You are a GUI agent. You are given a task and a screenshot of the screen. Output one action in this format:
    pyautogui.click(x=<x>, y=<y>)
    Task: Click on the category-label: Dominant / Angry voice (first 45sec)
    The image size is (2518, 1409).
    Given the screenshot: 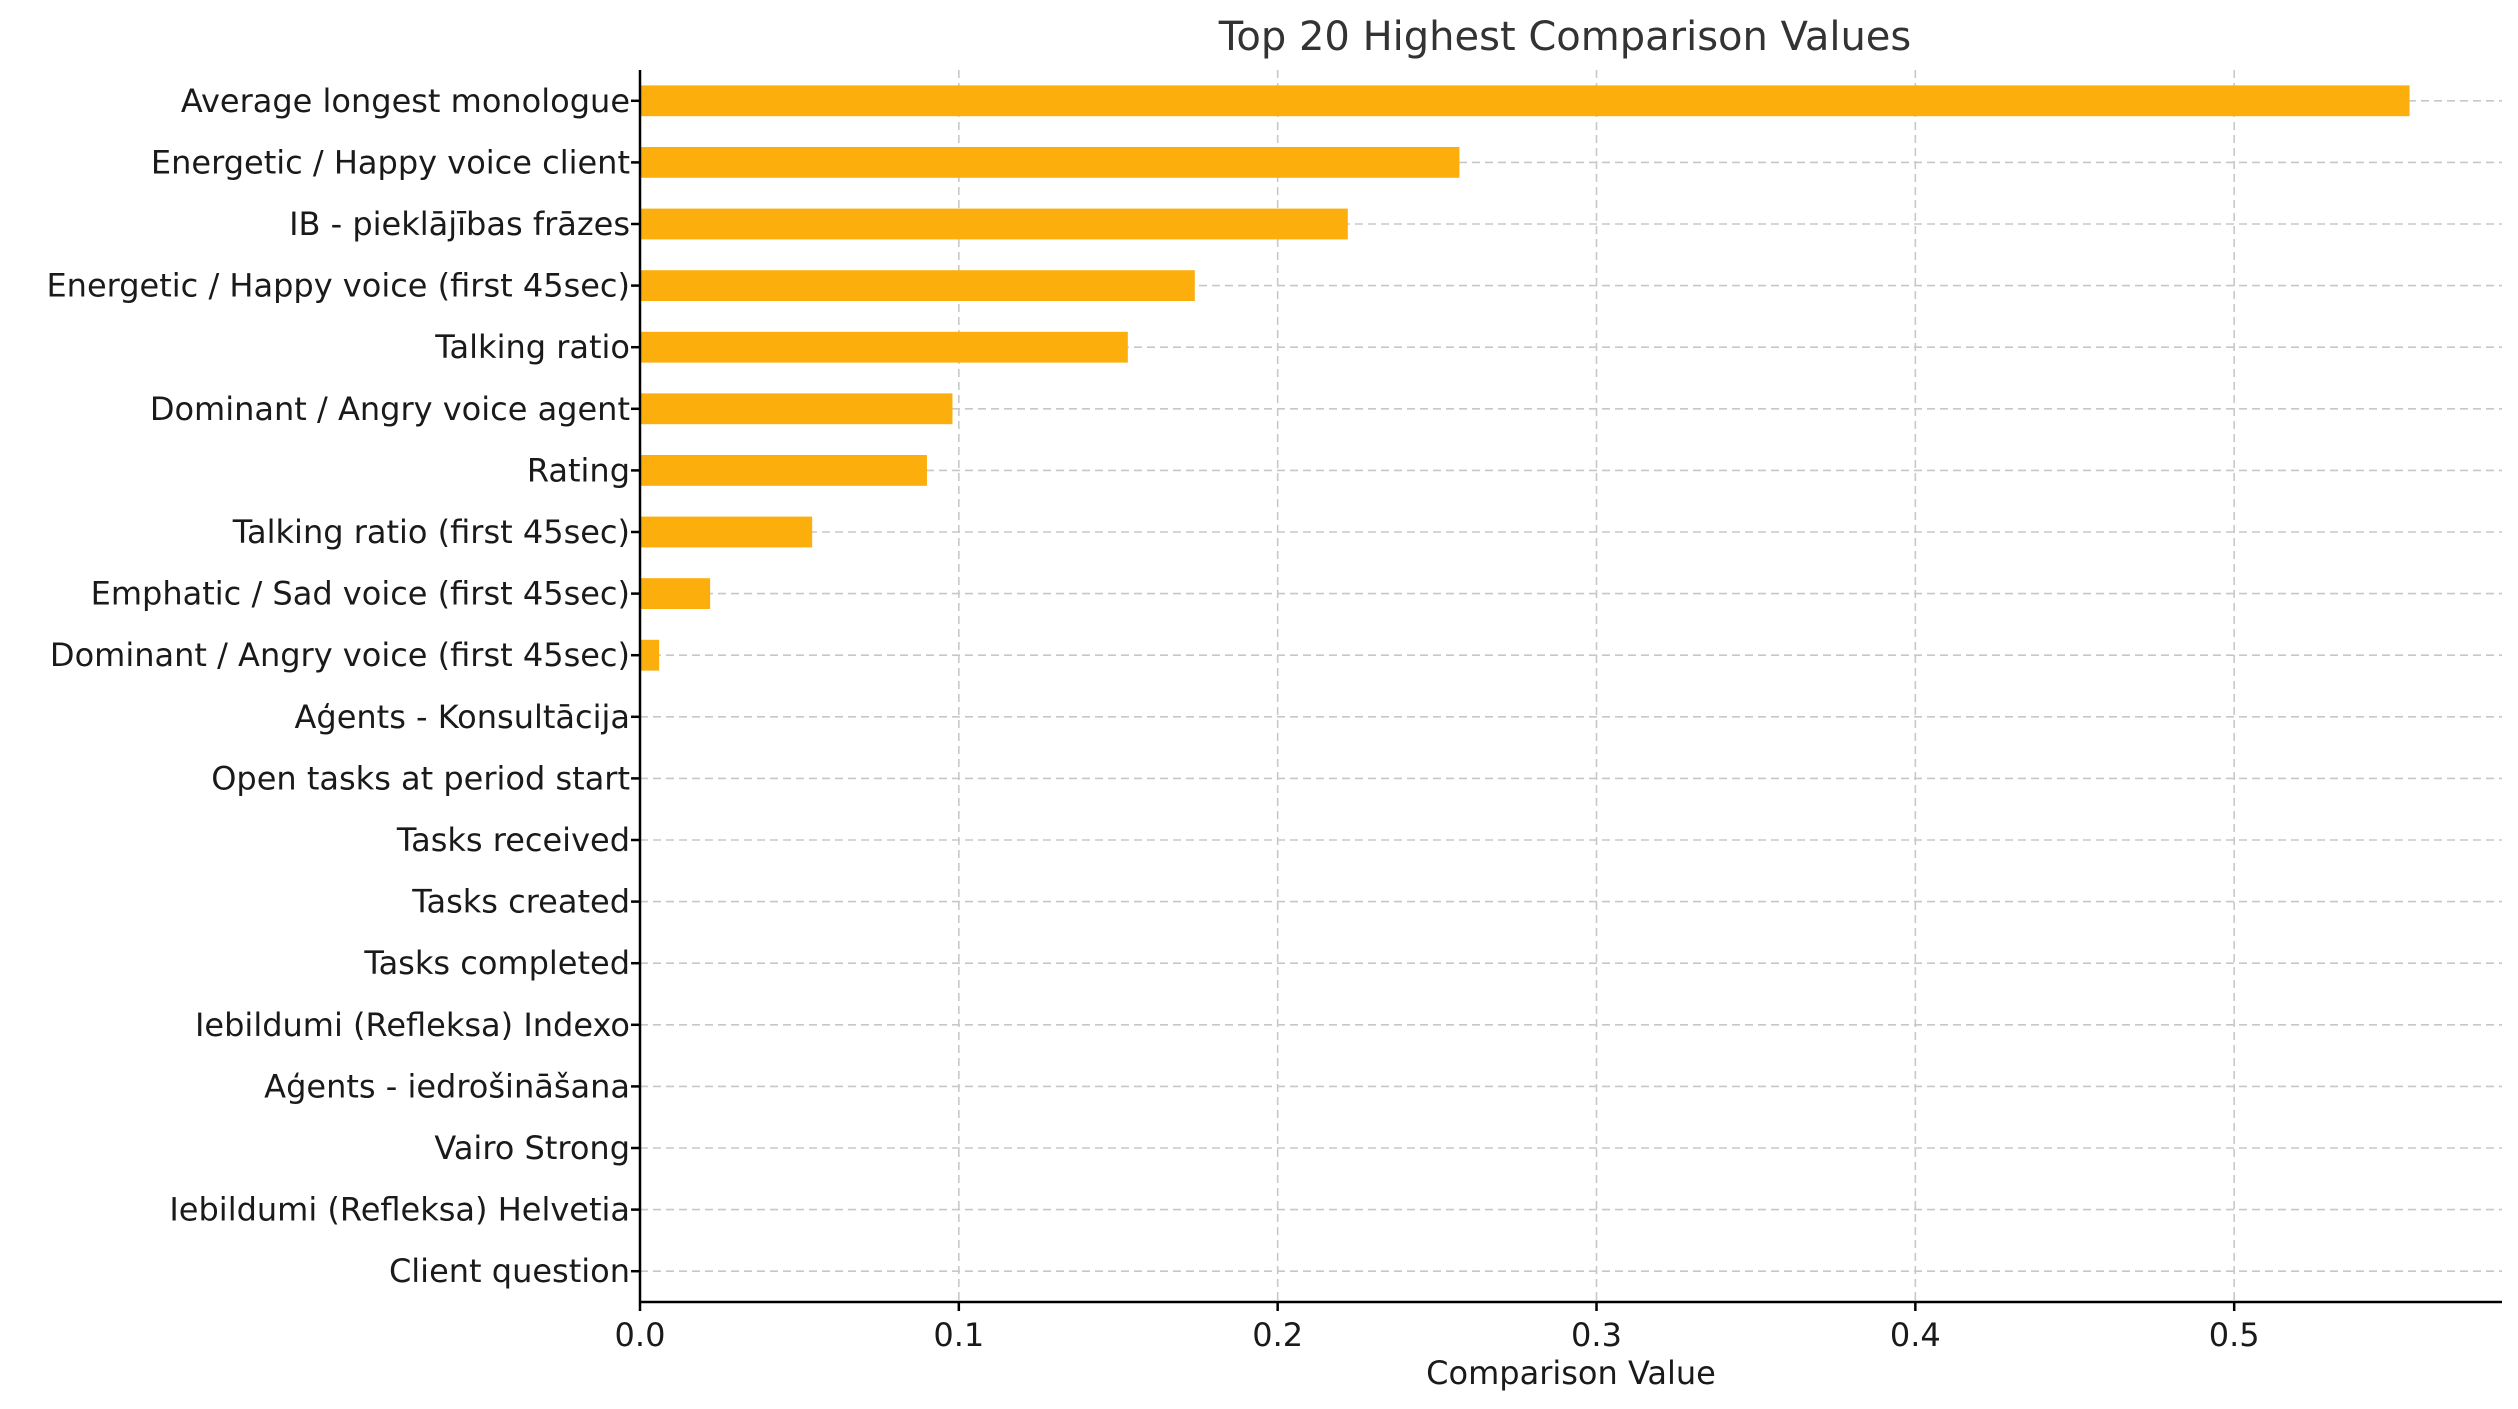 What is the action you would take?
    pyautogui.click(x=340, y=655)
    